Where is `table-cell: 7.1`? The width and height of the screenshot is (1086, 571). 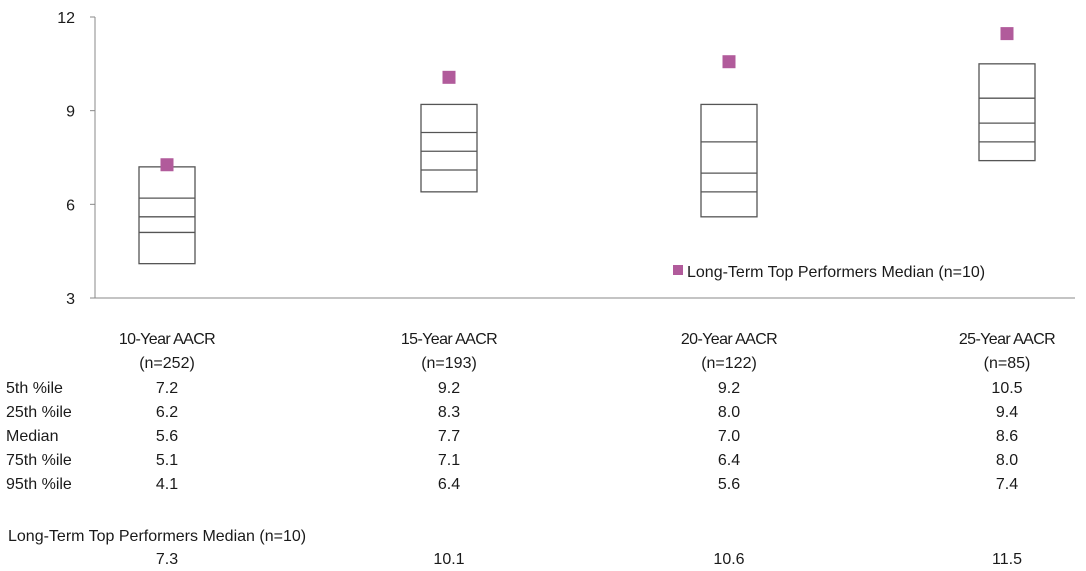 table-cell: 7.1 is located at coordinates (449, 460).